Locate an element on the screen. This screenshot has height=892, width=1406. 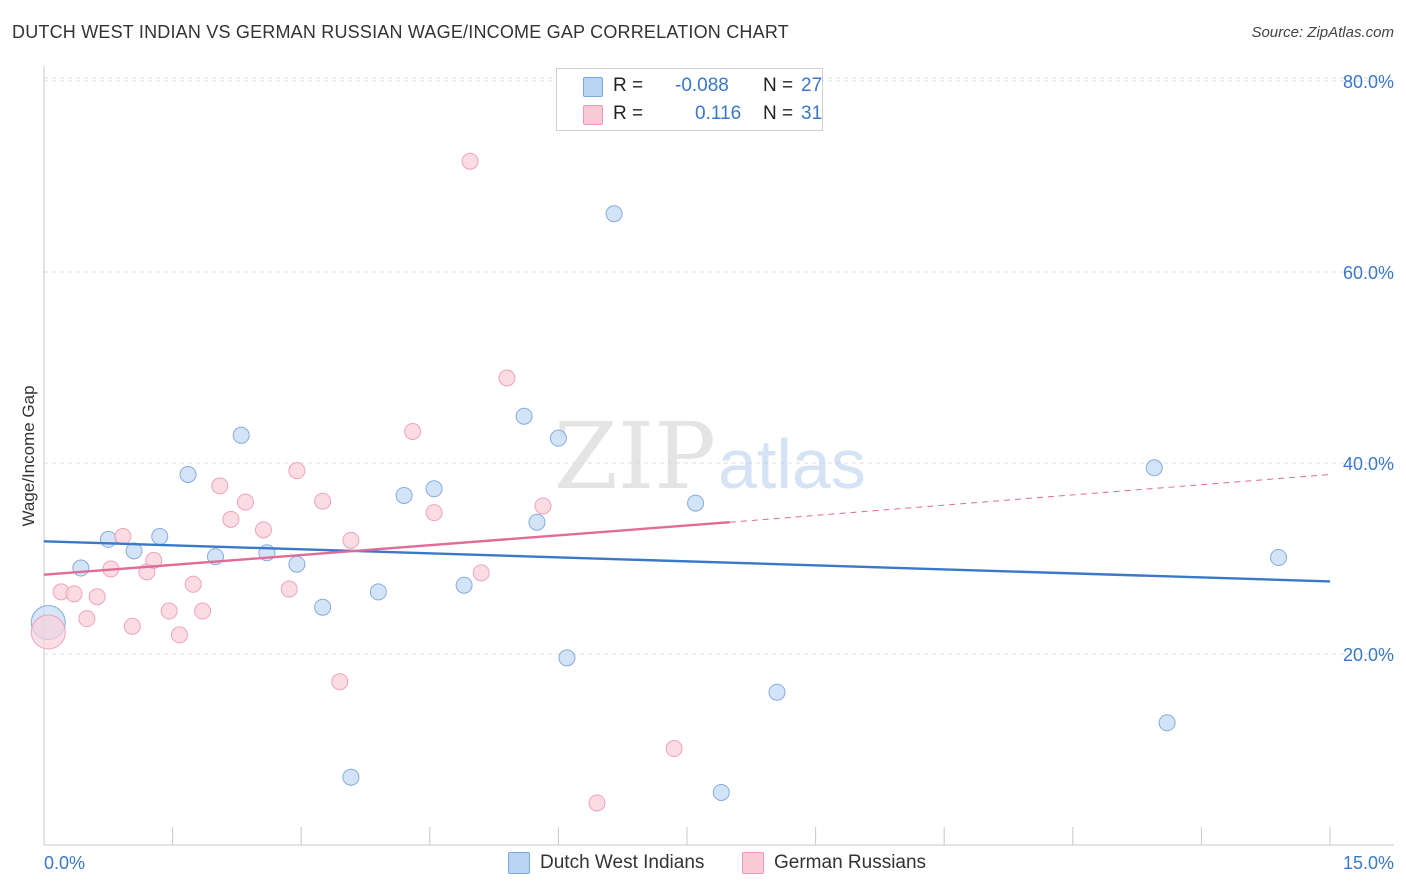
series-label-german: German Russians is located at coordinates (850, 862).